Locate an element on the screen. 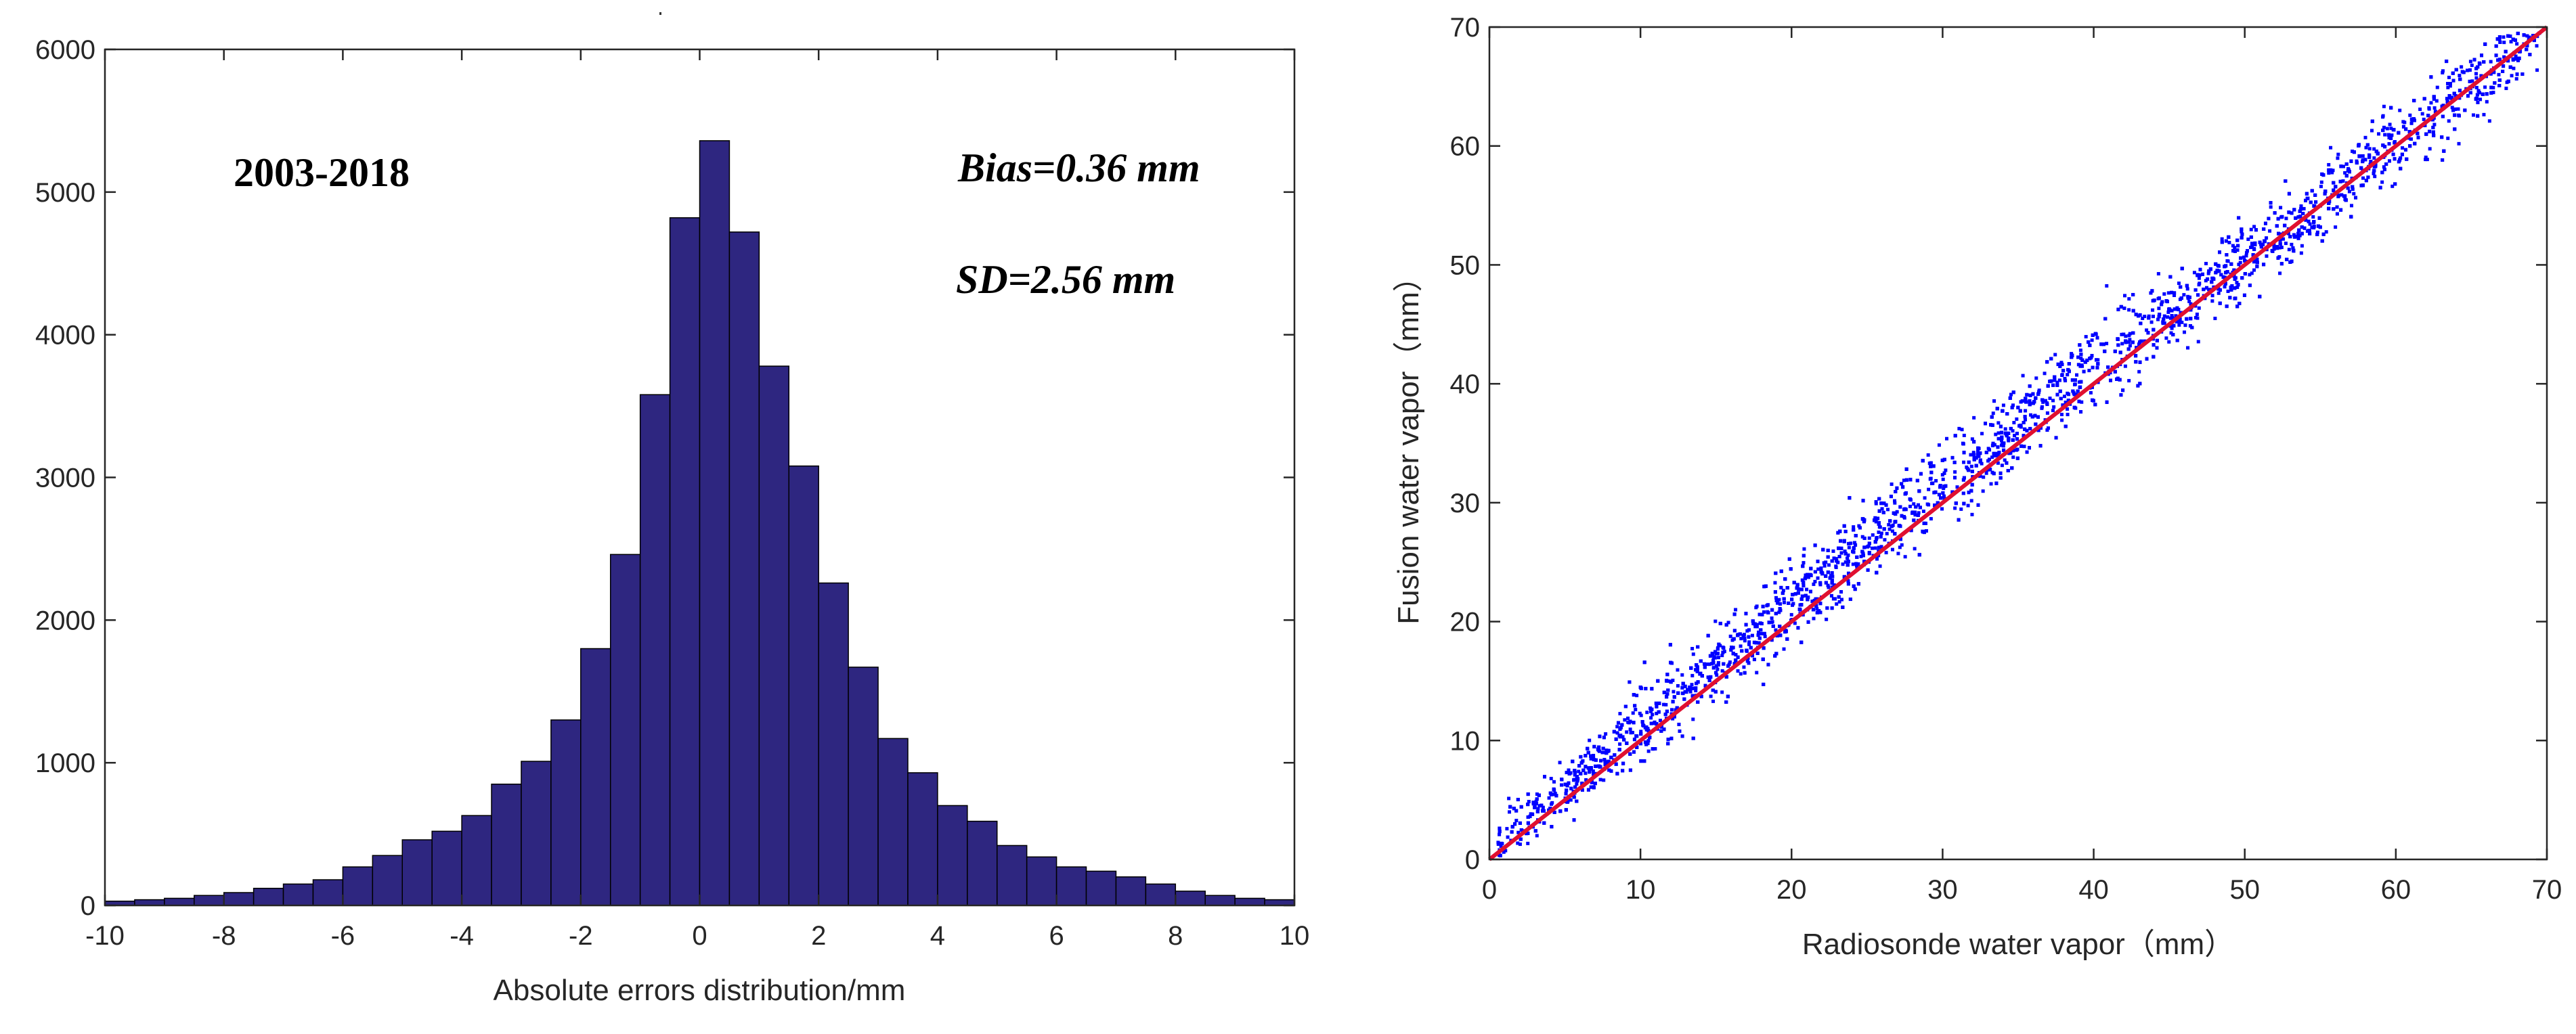 The height and width of the screenshot is (1034, 2576). histogram-bar is located at coordinates (595, 777).